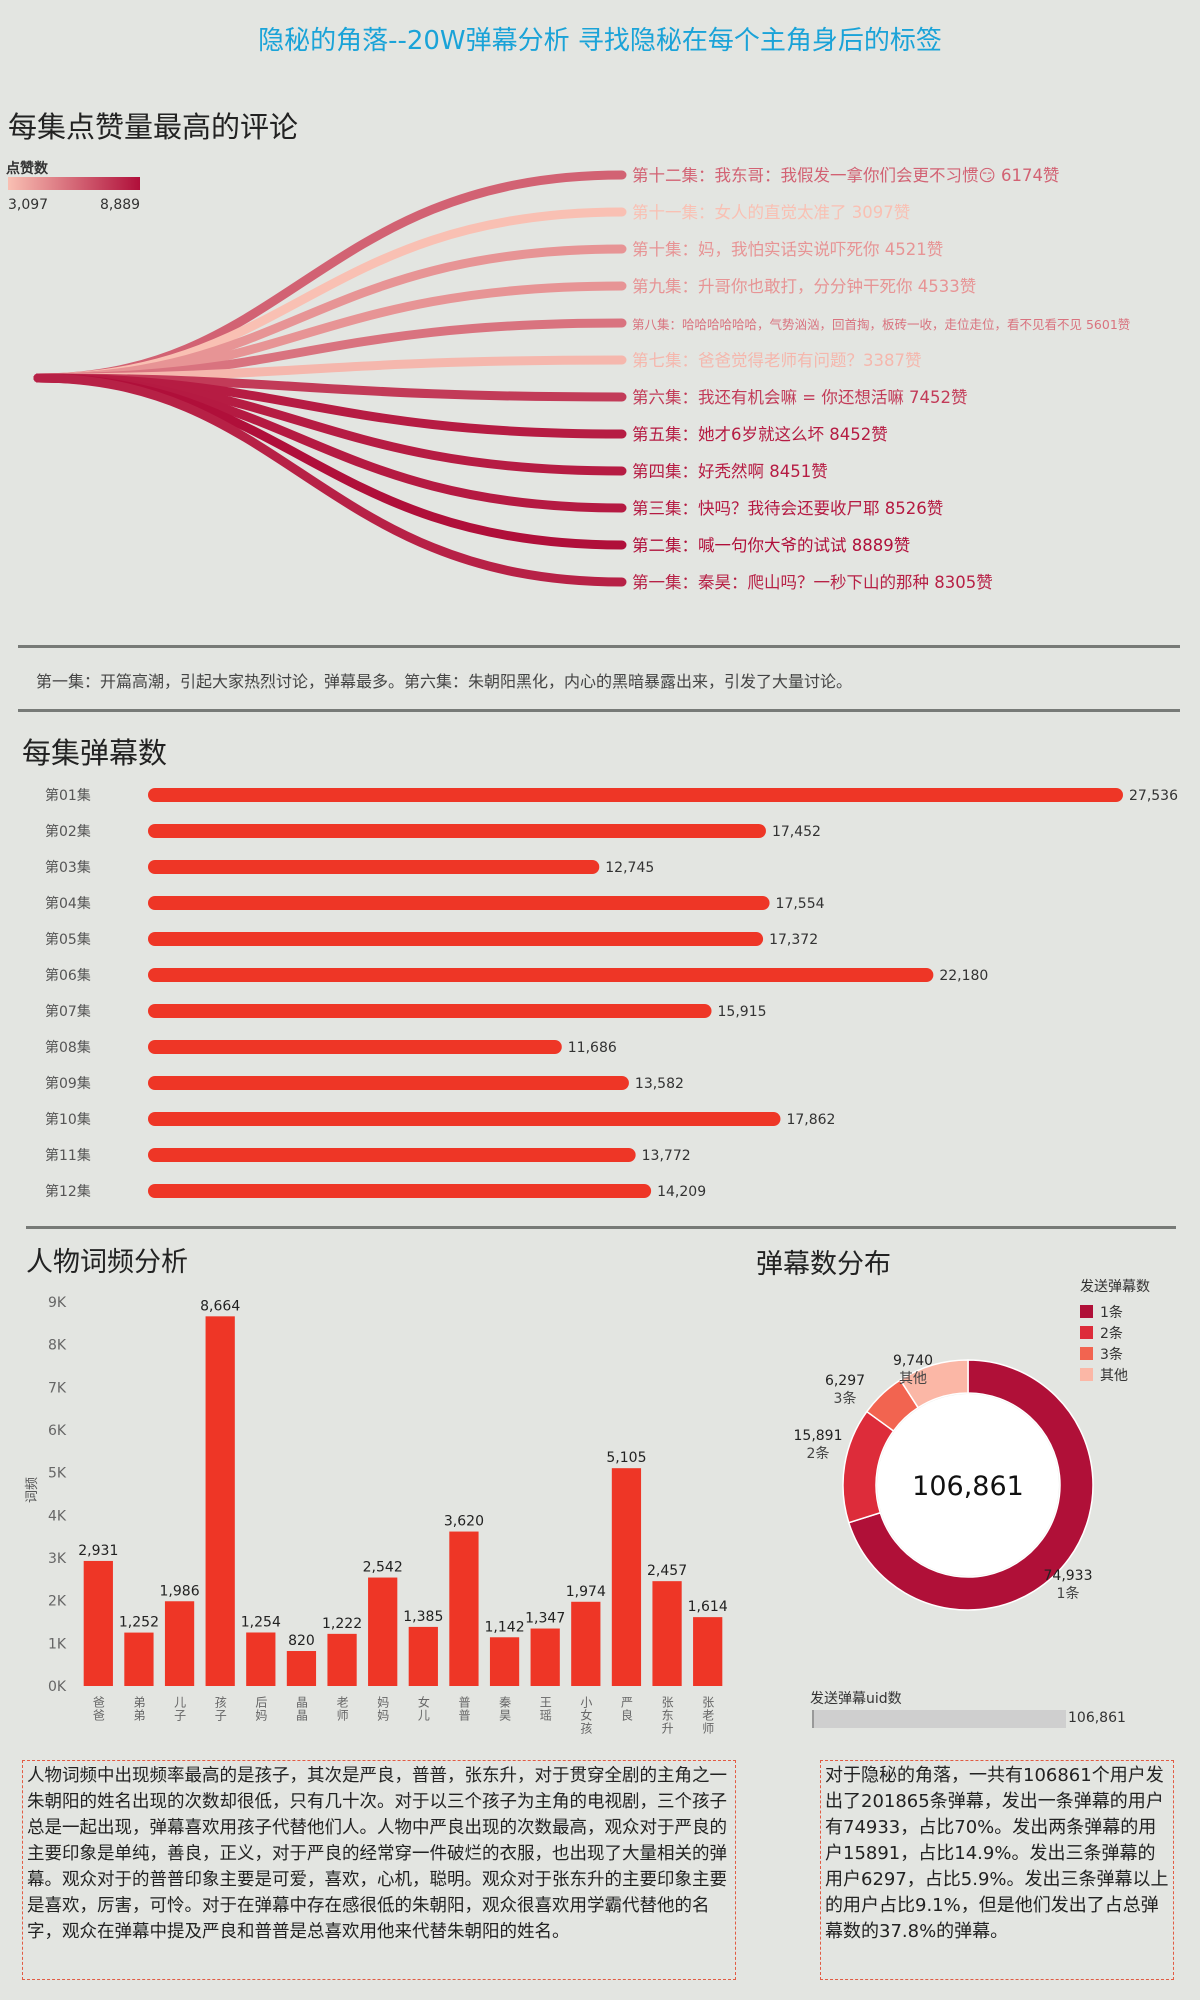 The width and height of the screenshot is (1200, 2000). I want to click on word-freq-category-label: 爸爸, so click(98, 1709).